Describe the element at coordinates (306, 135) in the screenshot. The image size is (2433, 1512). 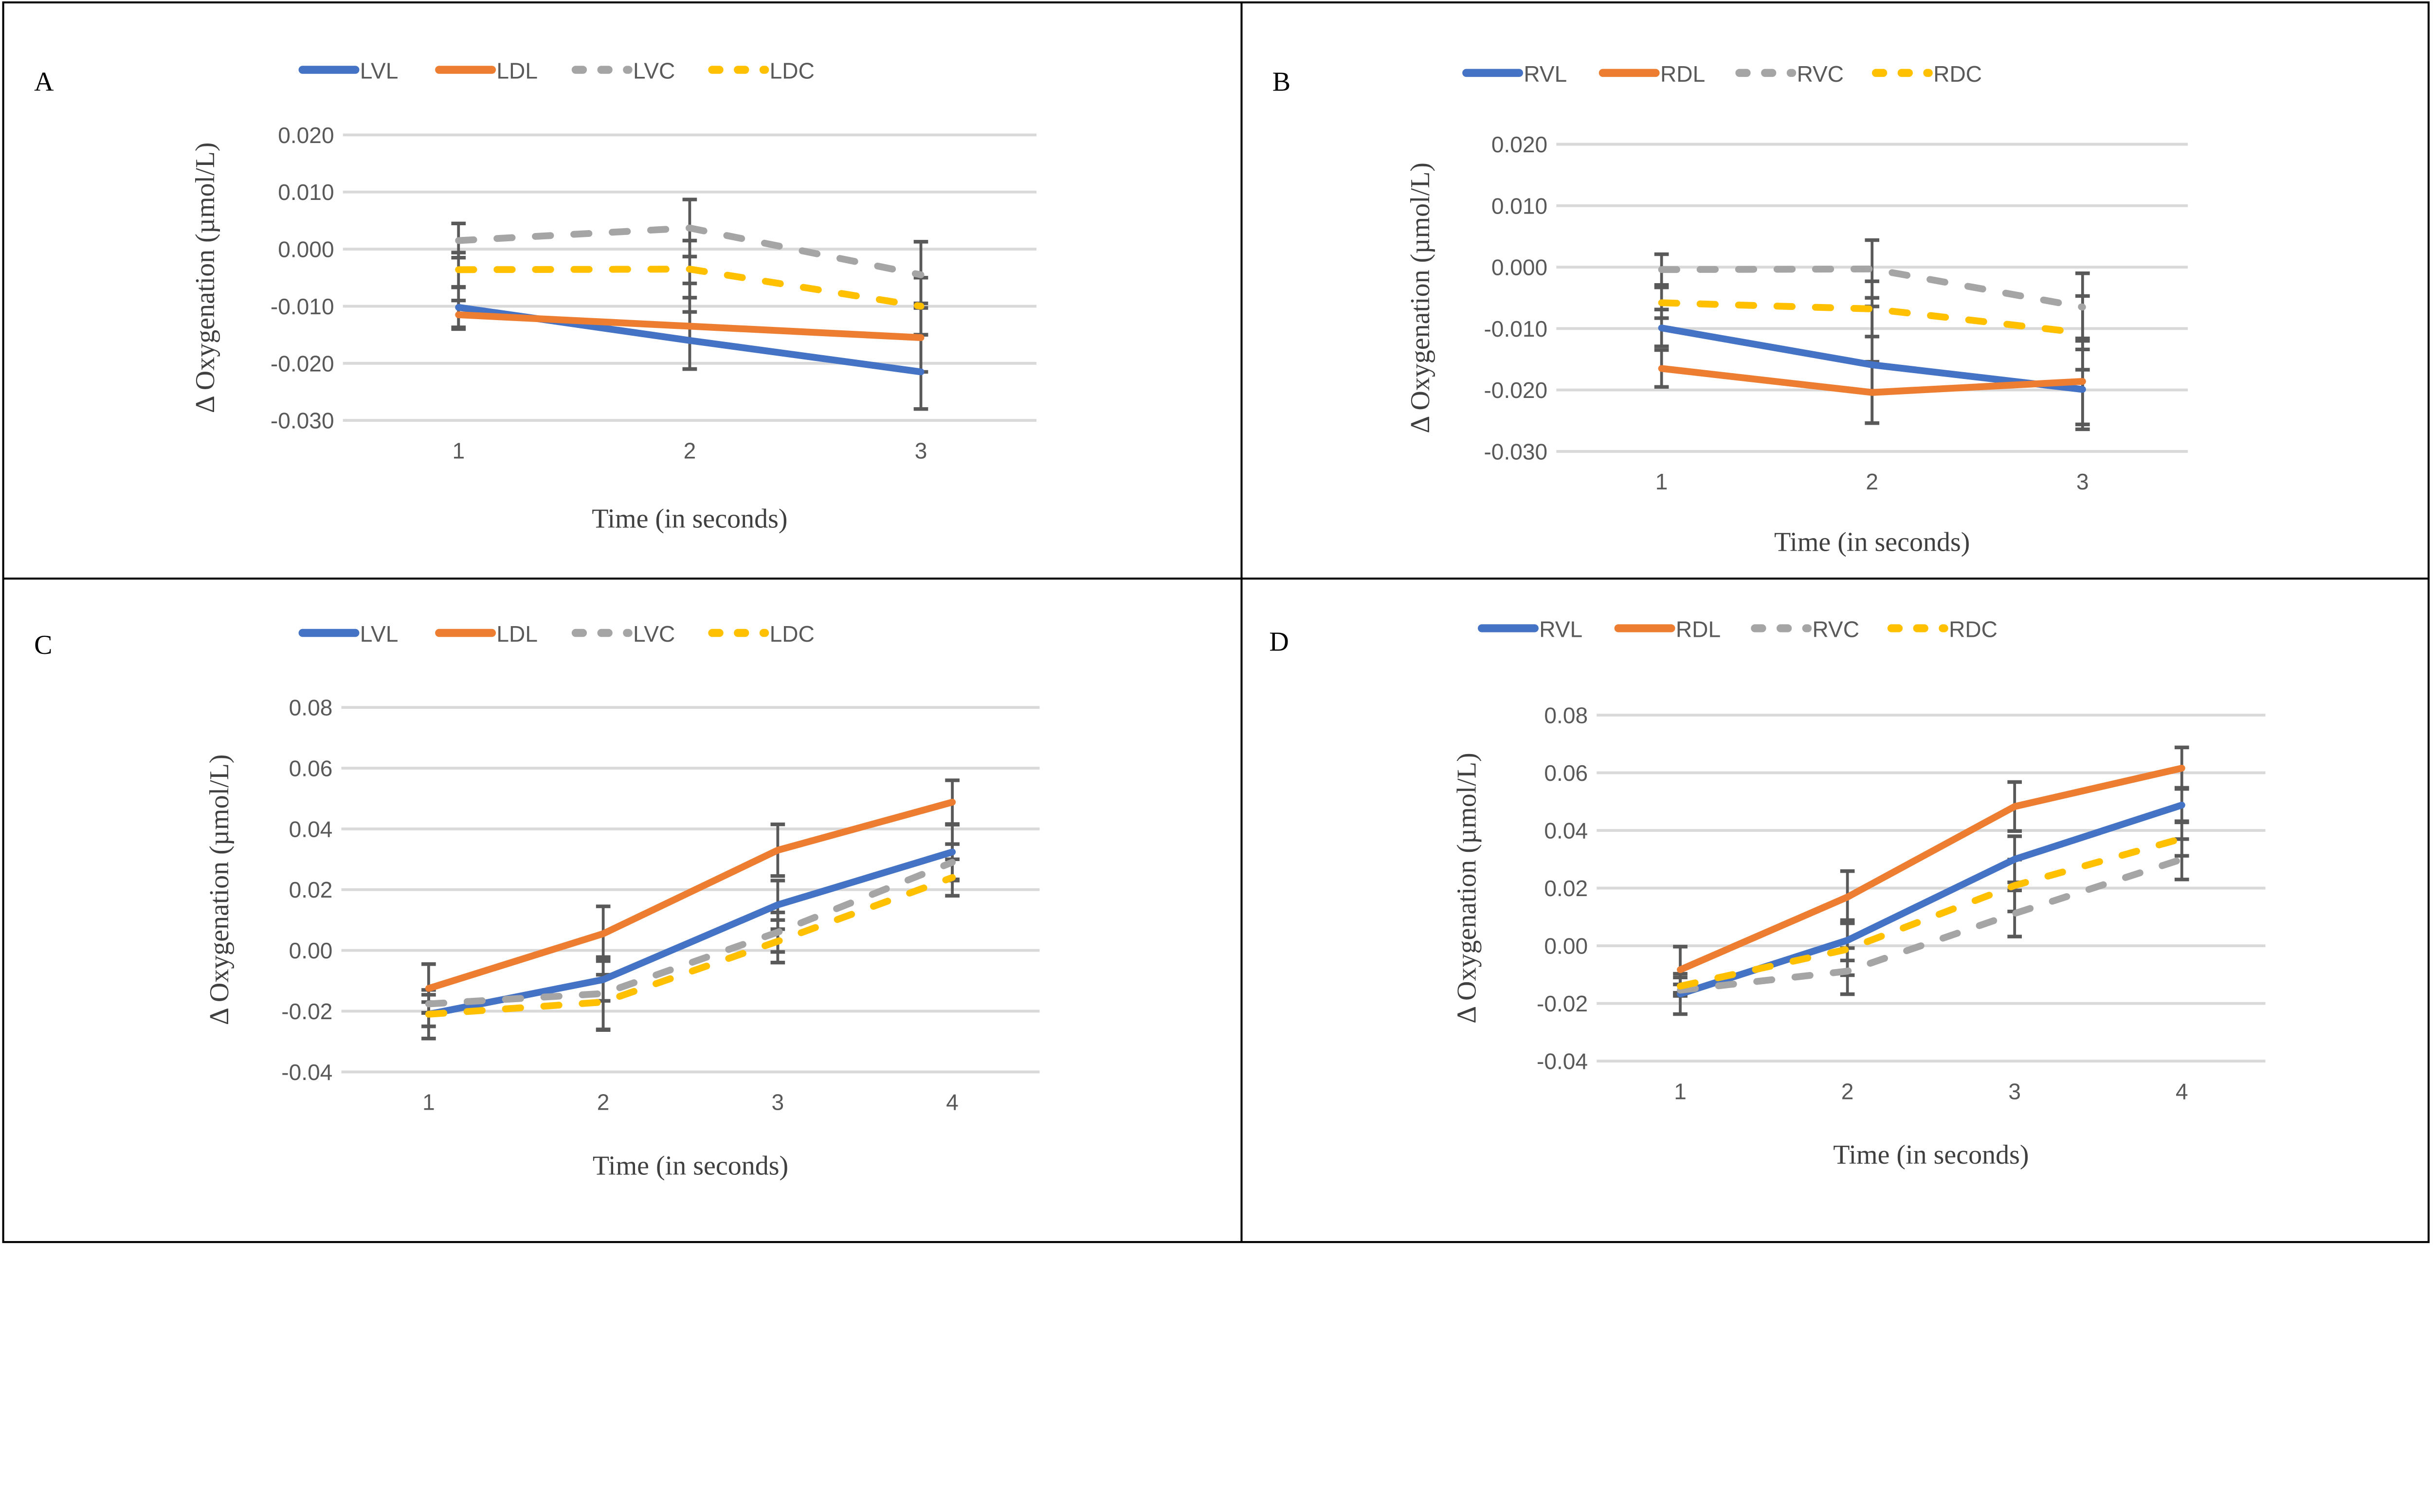
I see `y-tick-label: 0.020` at that location.